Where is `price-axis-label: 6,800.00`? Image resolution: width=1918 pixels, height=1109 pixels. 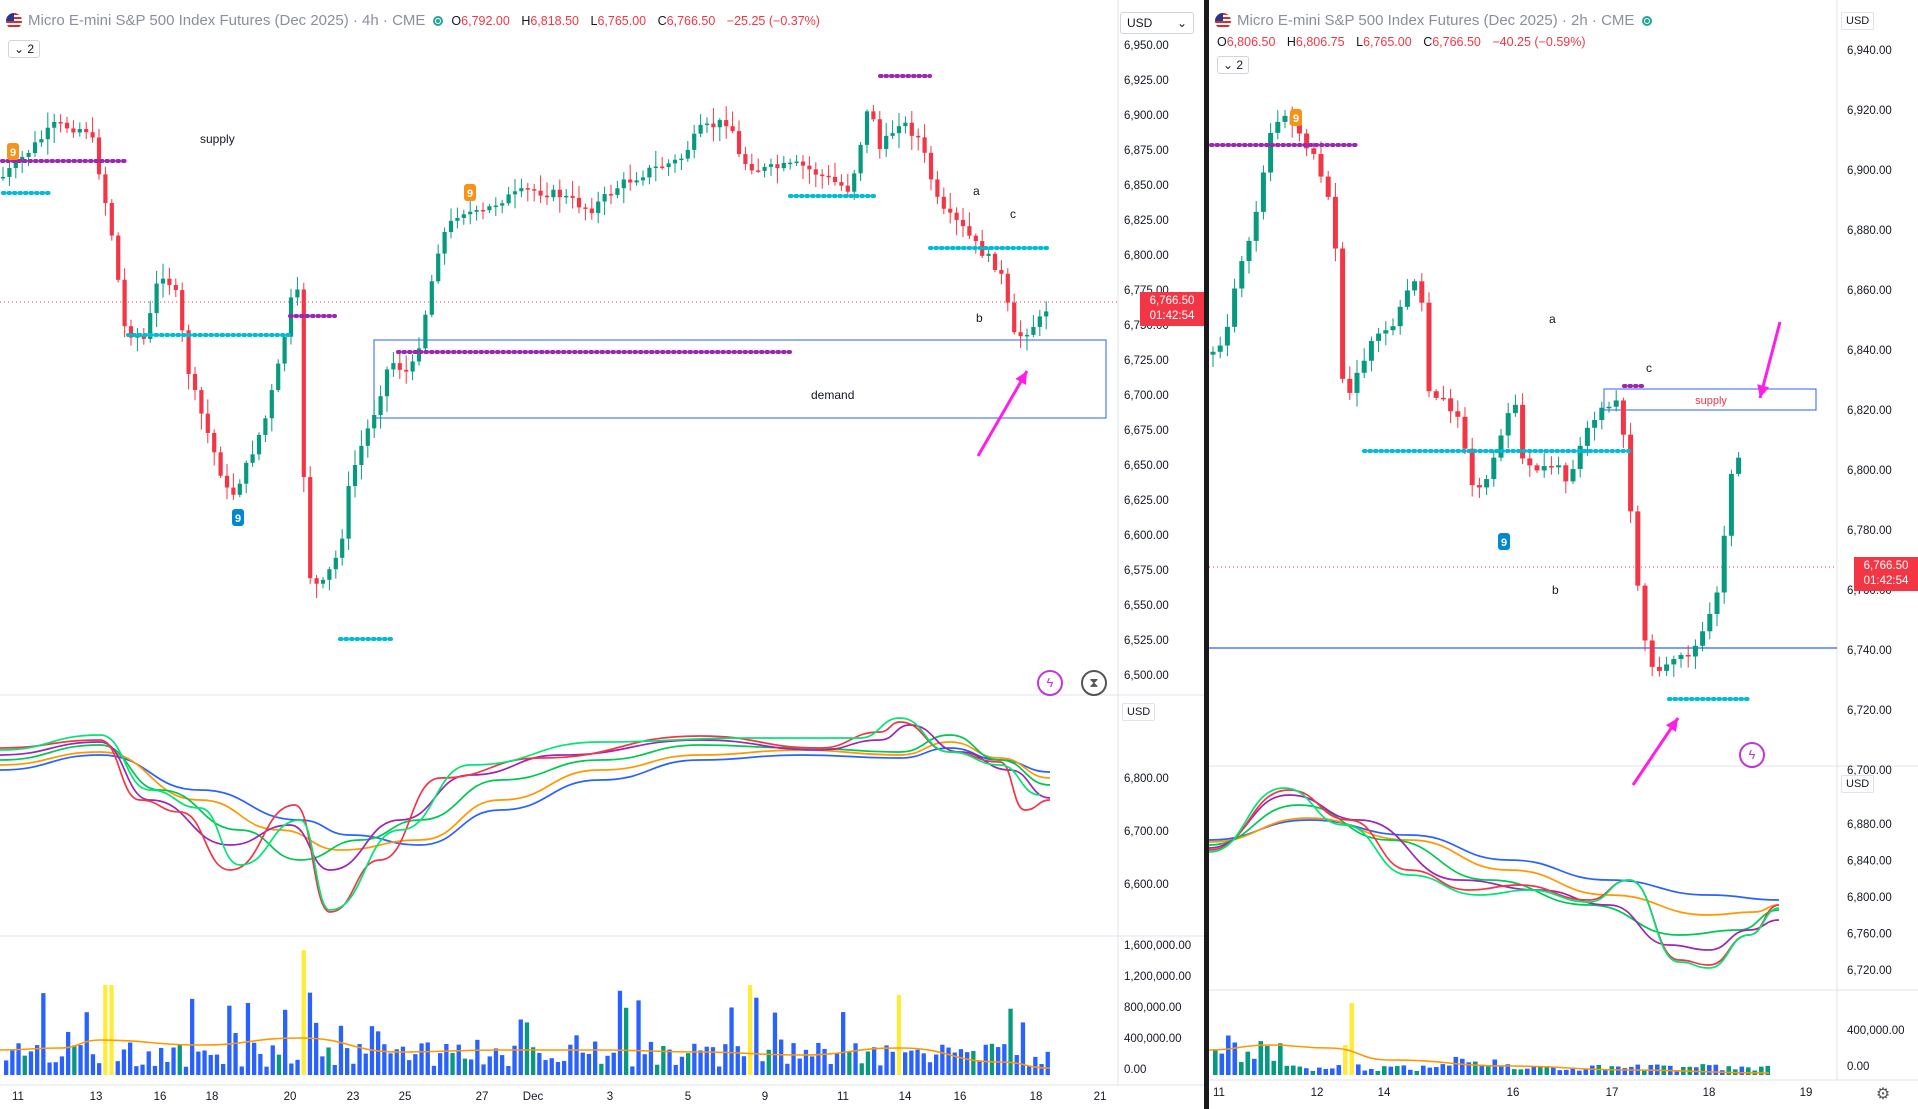 price-axis-label: 6,800.00 is located at coordinates (1146, 256).